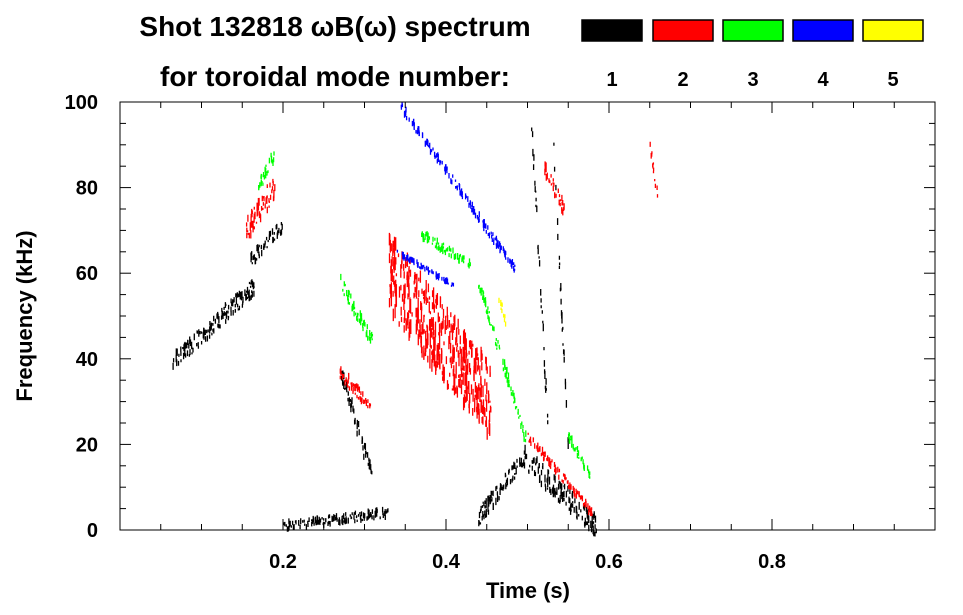 This screenshot has height=615, width=963. I want to click on y-tick-label: 0, so click(92, 531).